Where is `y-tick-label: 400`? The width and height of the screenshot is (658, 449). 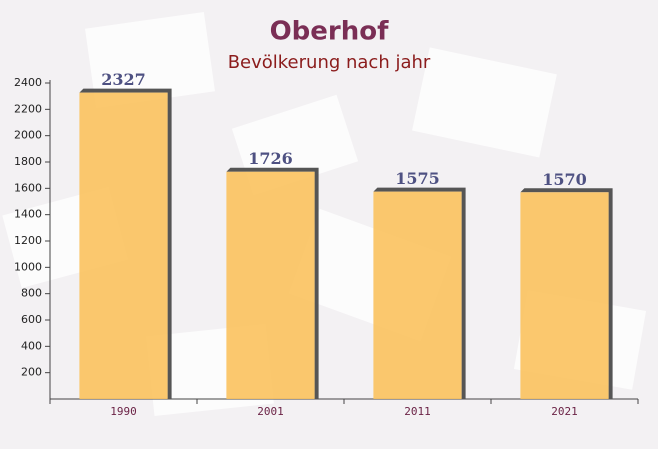
y-tick-label: 400 is located at coordinates (31, 345).